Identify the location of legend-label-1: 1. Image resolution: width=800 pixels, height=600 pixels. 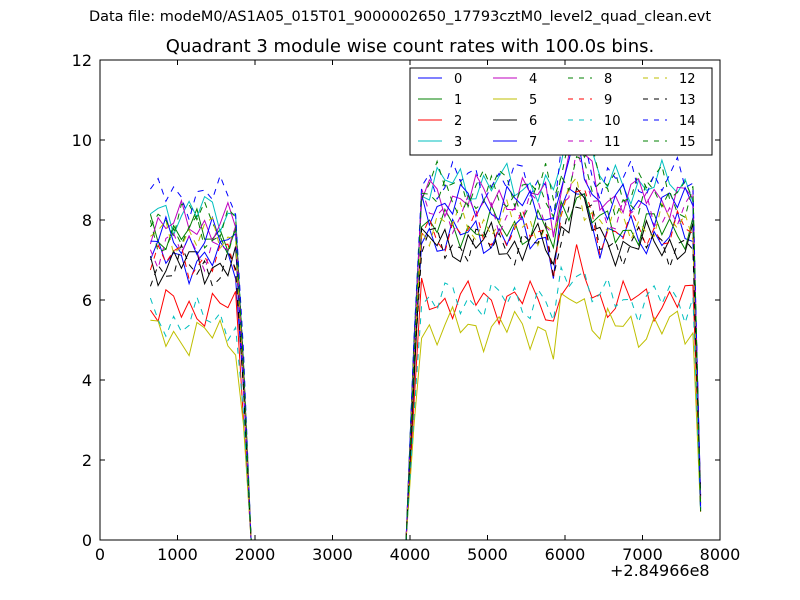
(458, 100).